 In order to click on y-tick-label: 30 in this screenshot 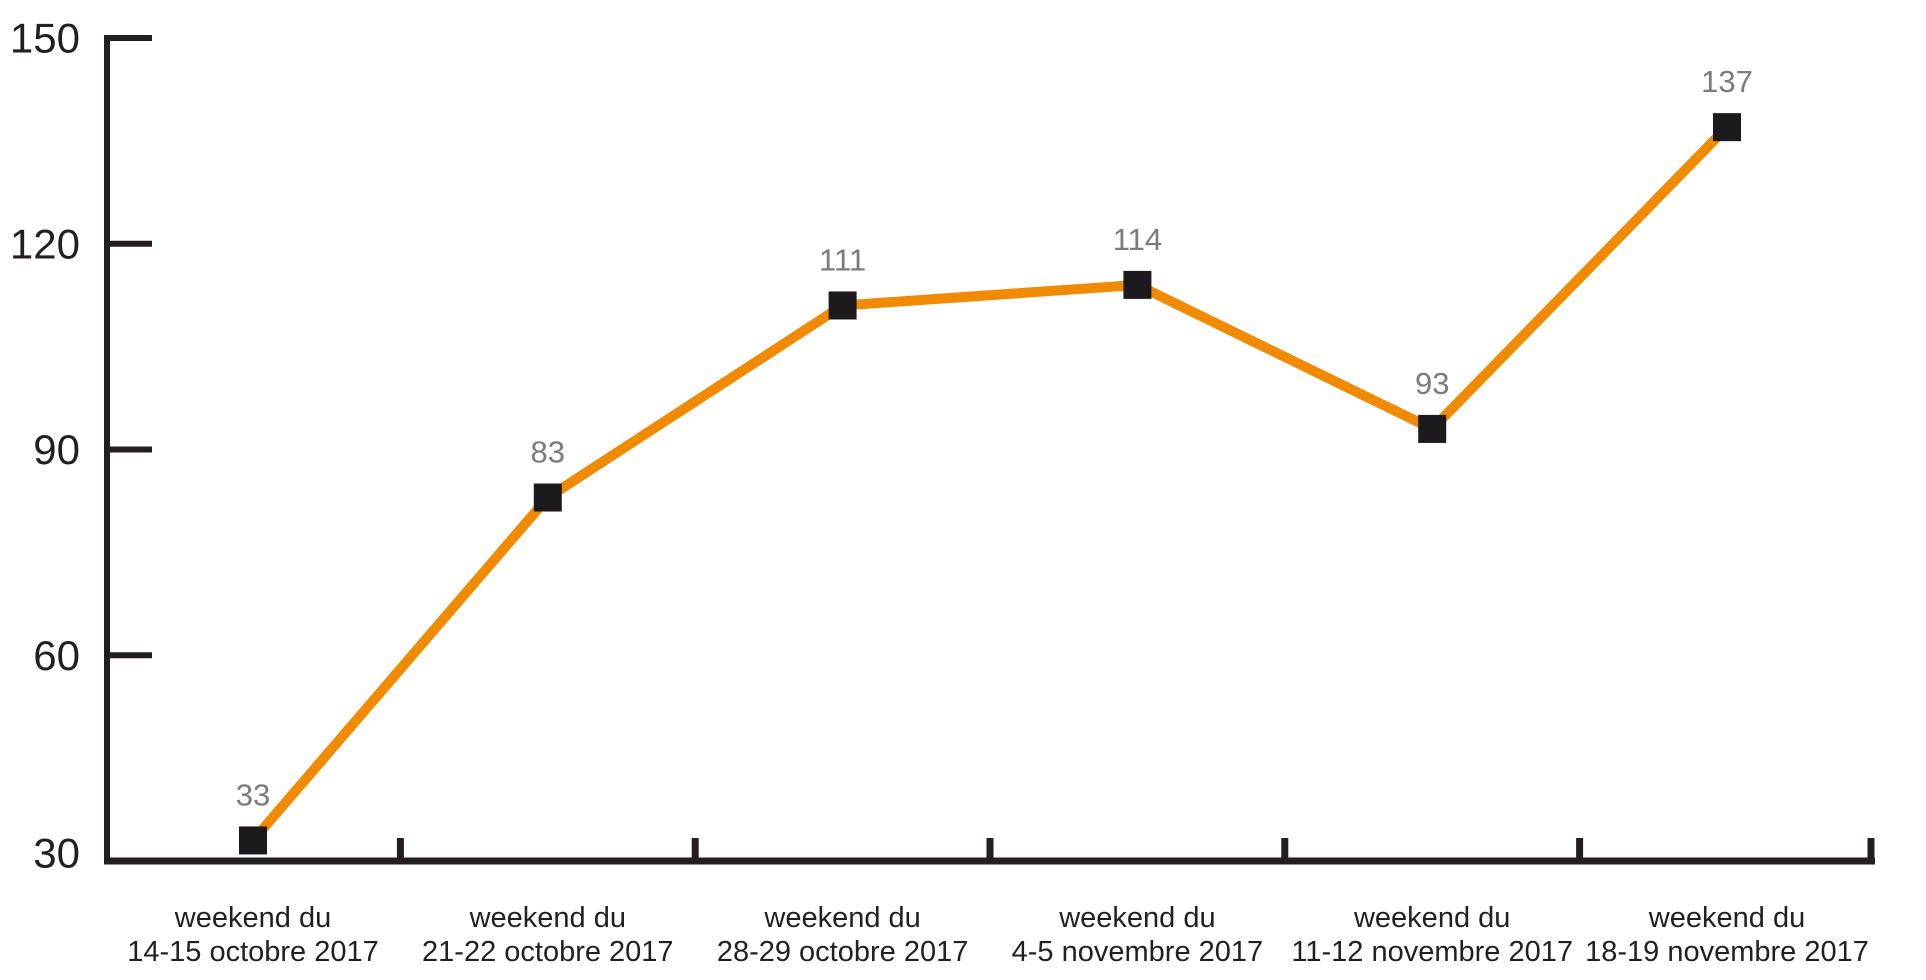, I will do `click(56, 853)`.